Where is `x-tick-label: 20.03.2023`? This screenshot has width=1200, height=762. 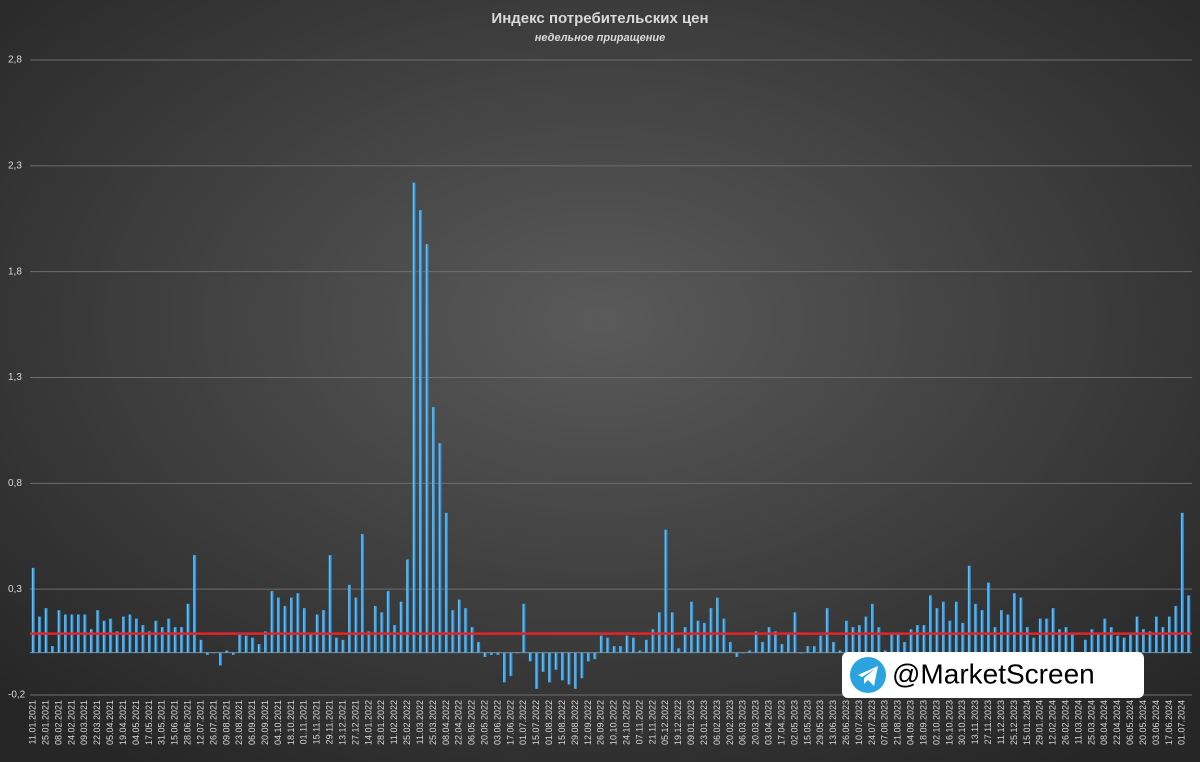 x-tick-label: 20.03.2023 is located at coordinates (756, 722).